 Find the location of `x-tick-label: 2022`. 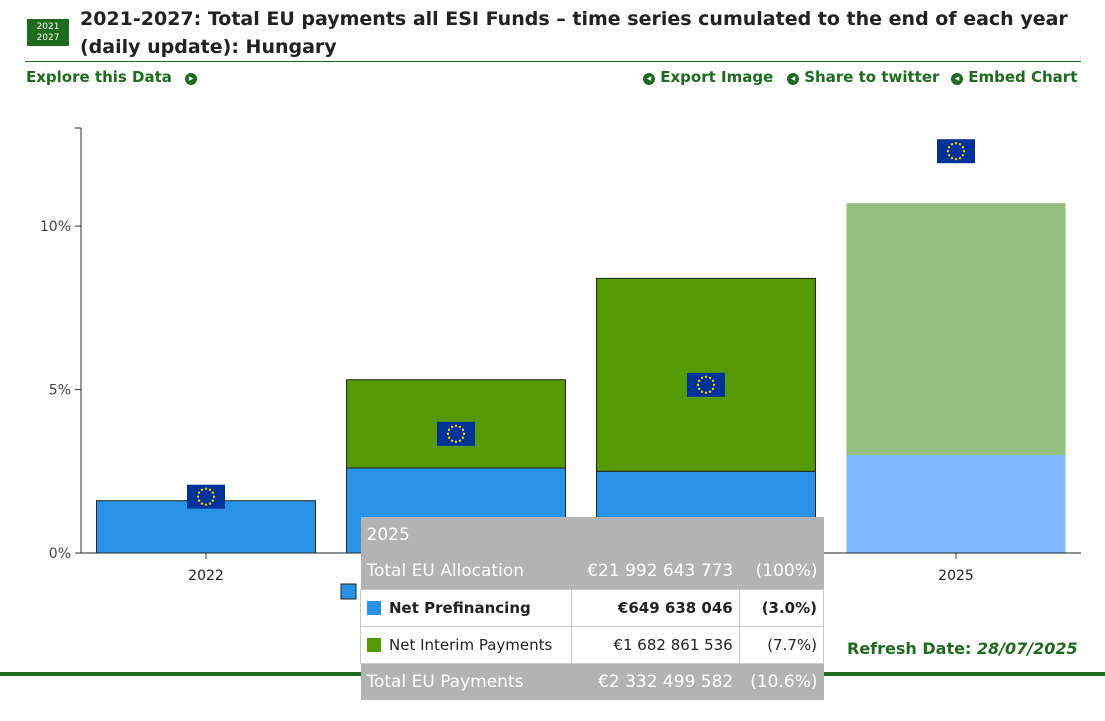

x-tick-label: 2022 is located at coordinates (206, 576).